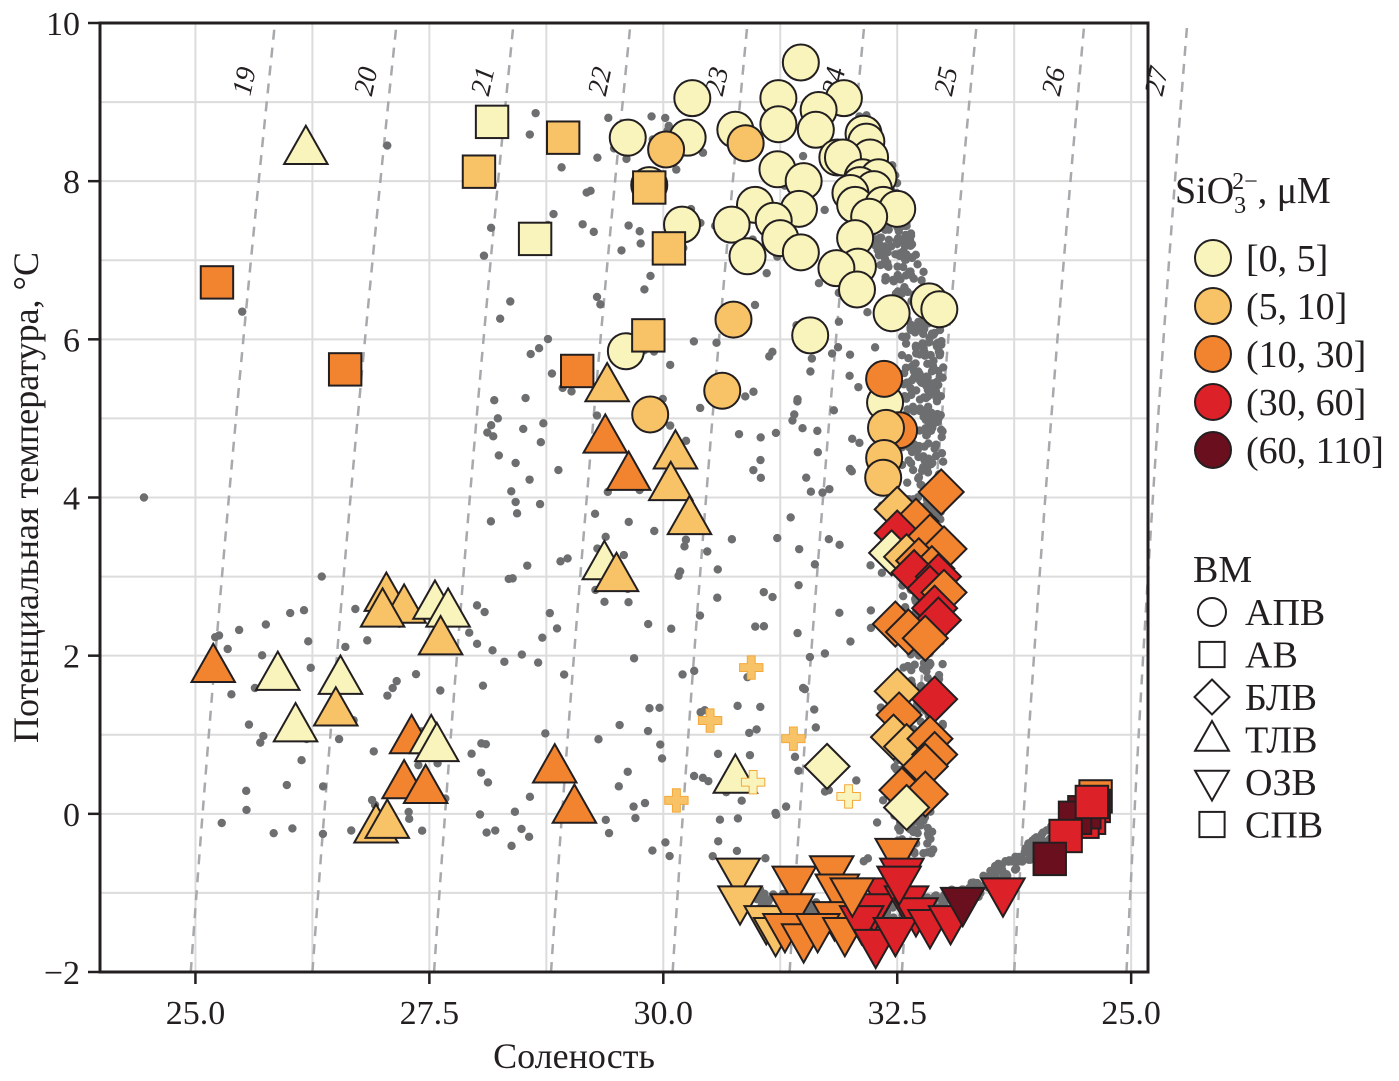 Image resolution: width=1399 pixels, height=1081 pixels. What do you see at coordinates (941, 492) in the screenshot?
I see `marker-diamond` at bounding box center [941, 492].